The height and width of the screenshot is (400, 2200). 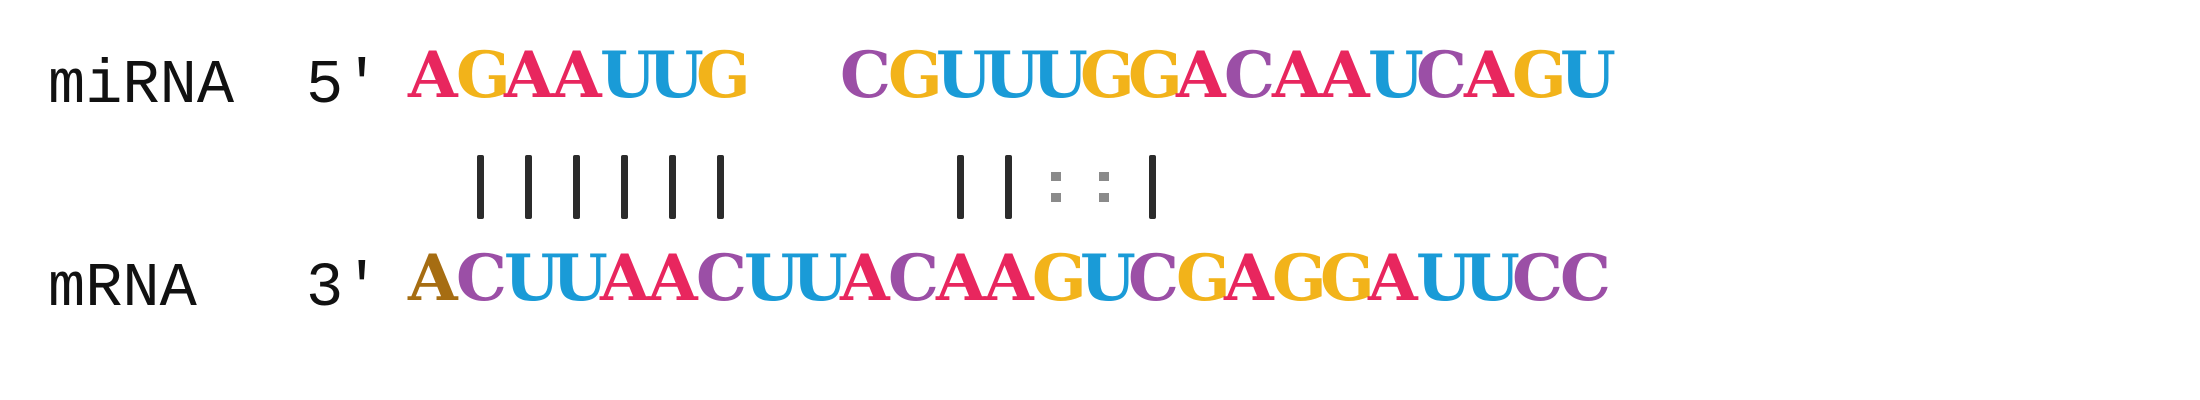 I want to click on mirna-5prime-label: 5', so click(x=343, y=85).